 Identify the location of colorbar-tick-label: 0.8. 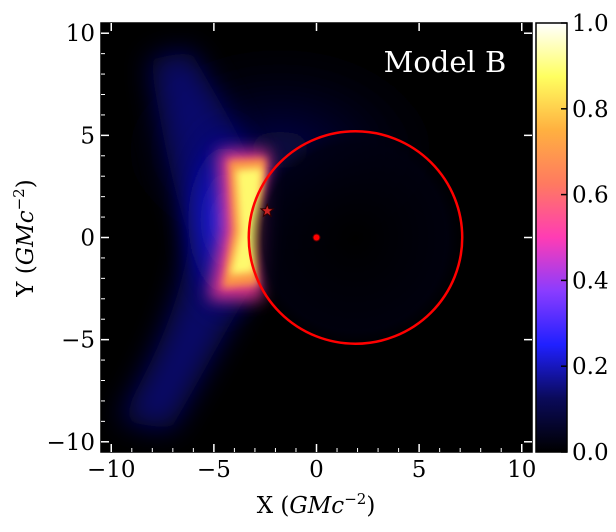
(590, 110).